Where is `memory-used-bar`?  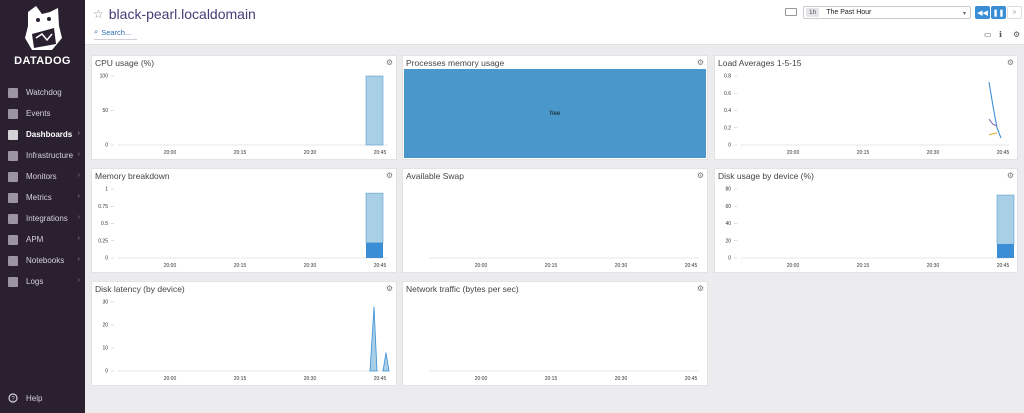
memory-used-bar is located at coordinates (374, 250).